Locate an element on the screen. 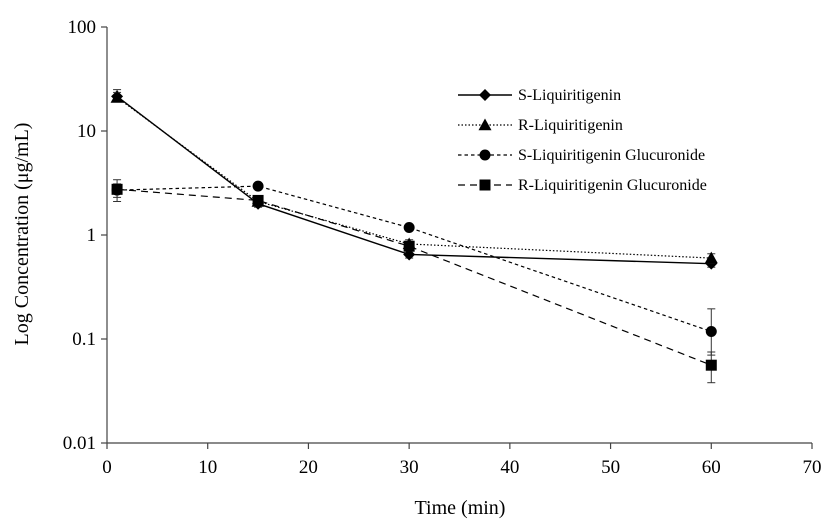  x-tick-label: 20 is located at coordinates (308, 467).